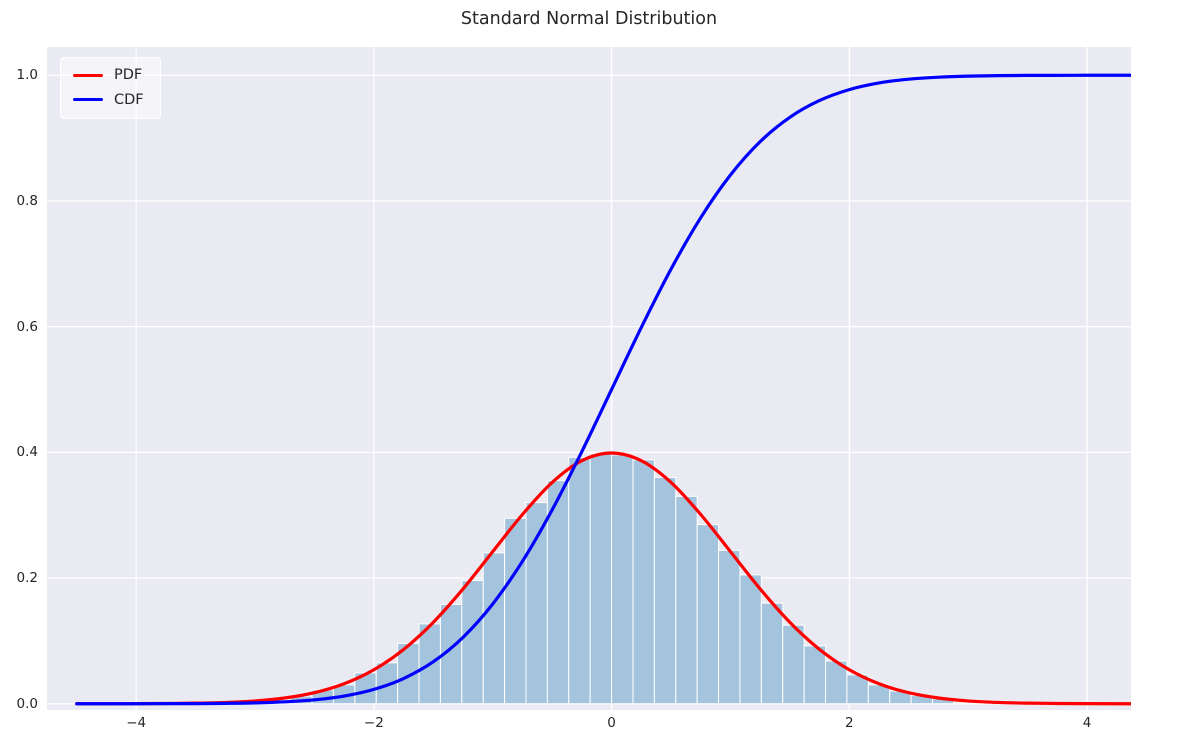  I want to click on pdf-legend-swatch, so click(88, 75).